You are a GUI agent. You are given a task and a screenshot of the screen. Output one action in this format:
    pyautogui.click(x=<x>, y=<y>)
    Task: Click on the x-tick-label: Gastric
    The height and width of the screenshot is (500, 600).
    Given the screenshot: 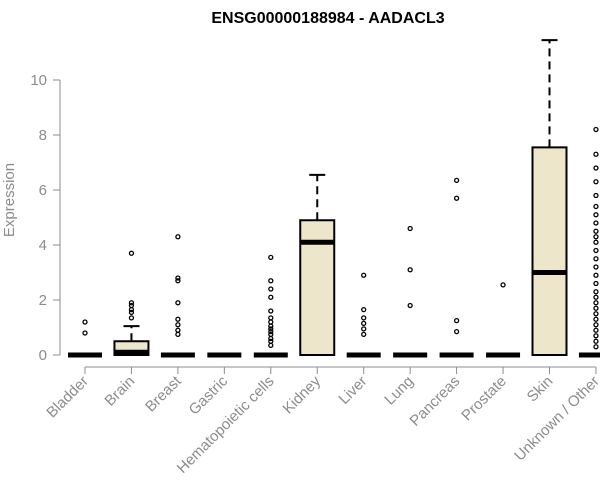 What is the action you would take?
    pyautogui.click(x=209, y=395)
    